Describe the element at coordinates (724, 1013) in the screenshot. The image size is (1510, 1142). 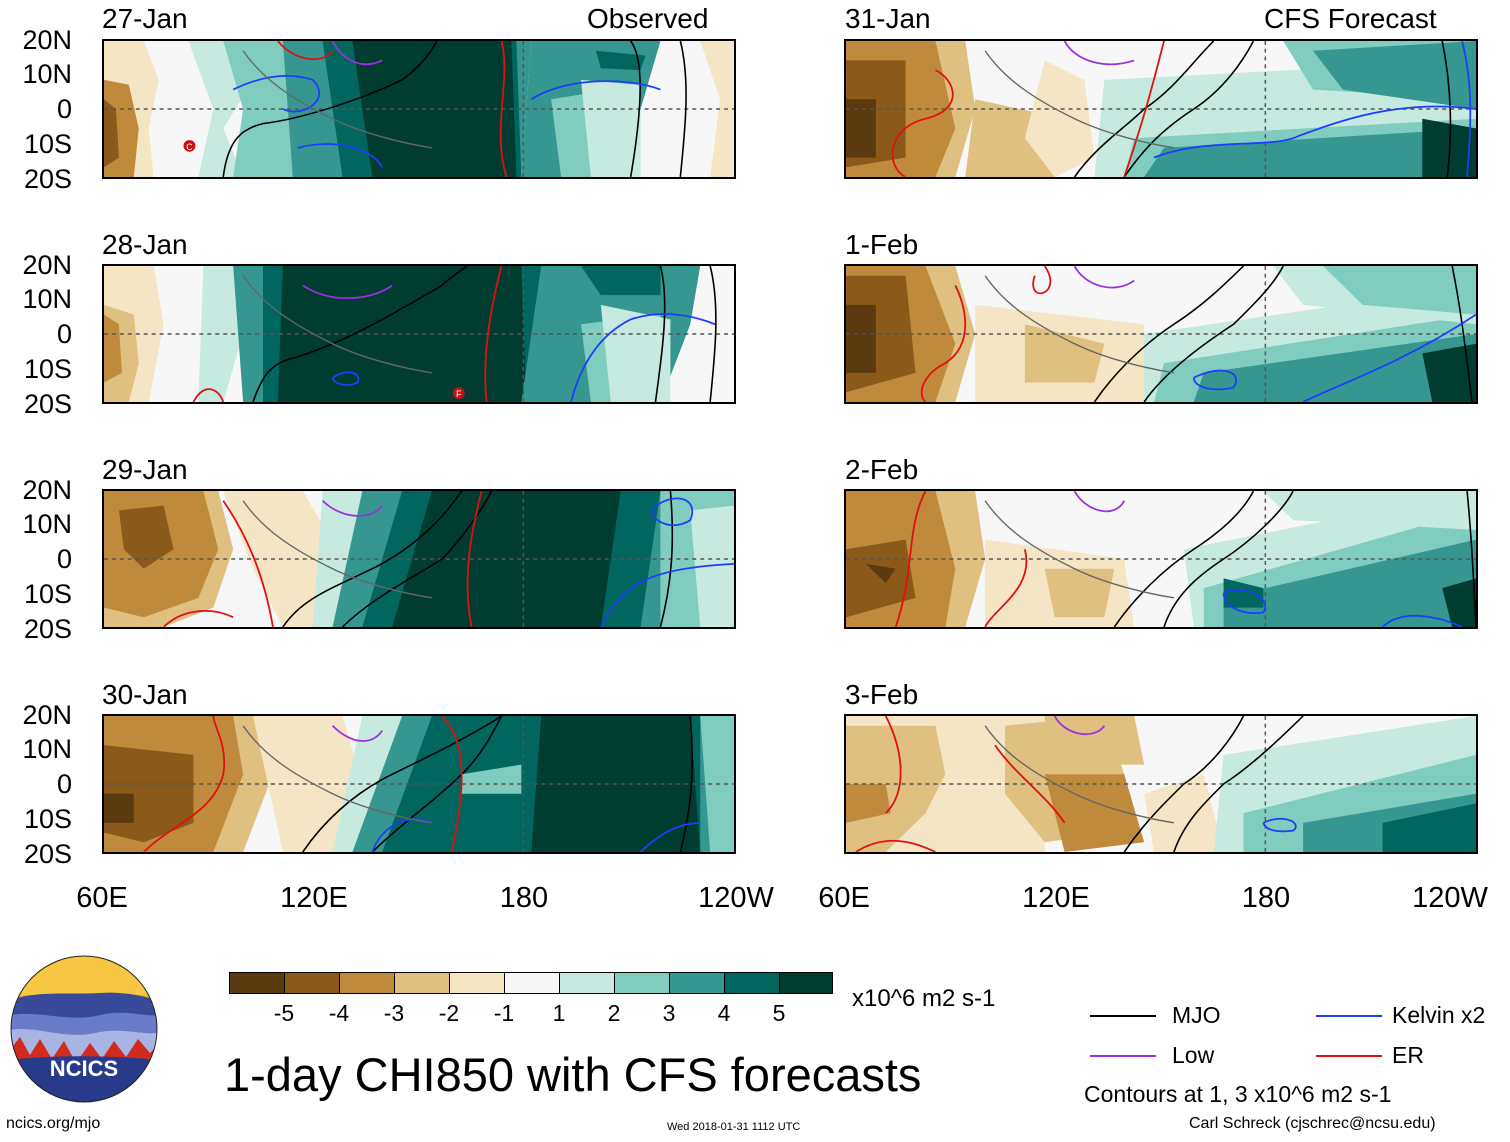
I see `colorbar-label: 4` at that location.